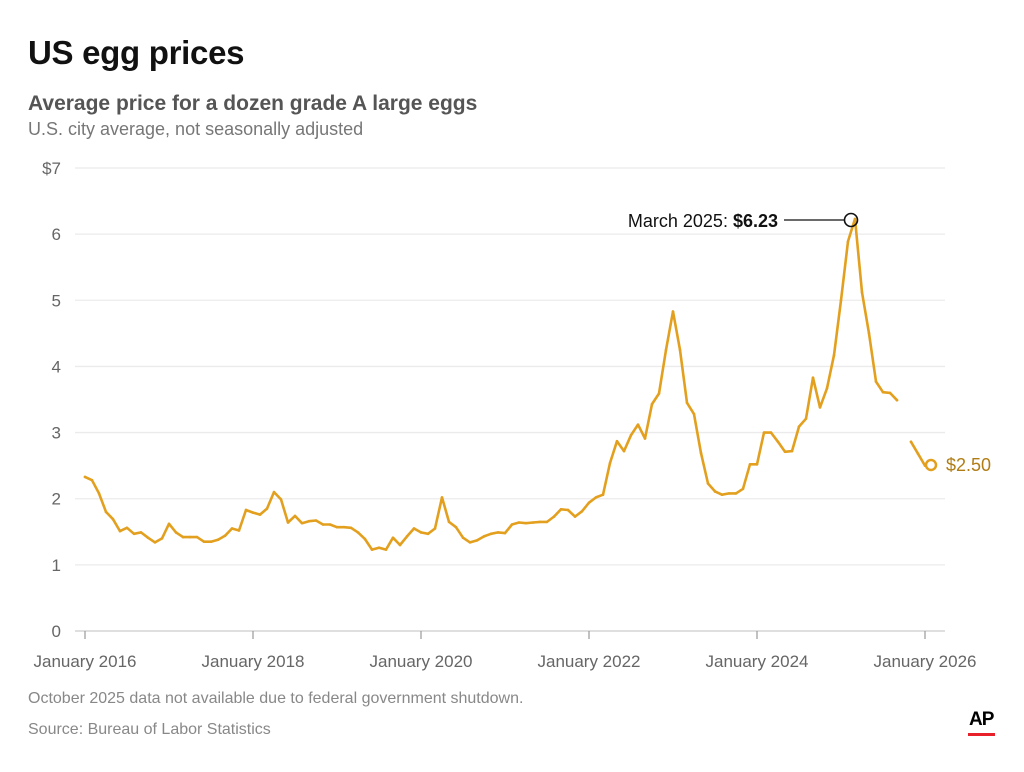 This screenshot has width=1024, height=772. I want to click on peak-annotation: March 2025: $6.23, so click(703, 221).